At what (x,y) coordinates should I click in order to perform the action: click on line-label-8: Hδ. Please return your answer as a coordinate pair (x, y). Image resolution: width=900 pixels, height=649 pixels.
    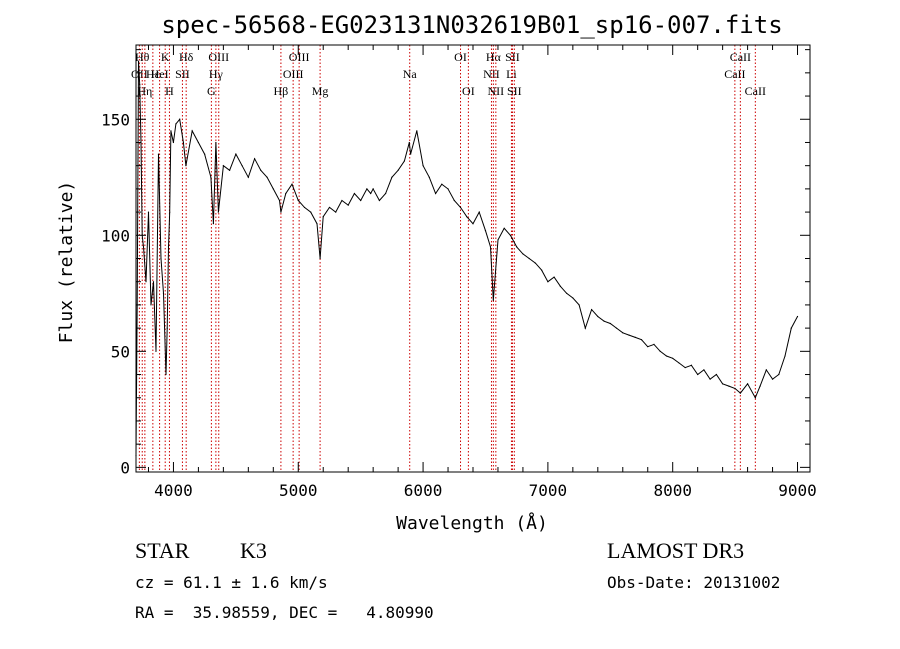
    Looking at the image, I should click on (186, 57).